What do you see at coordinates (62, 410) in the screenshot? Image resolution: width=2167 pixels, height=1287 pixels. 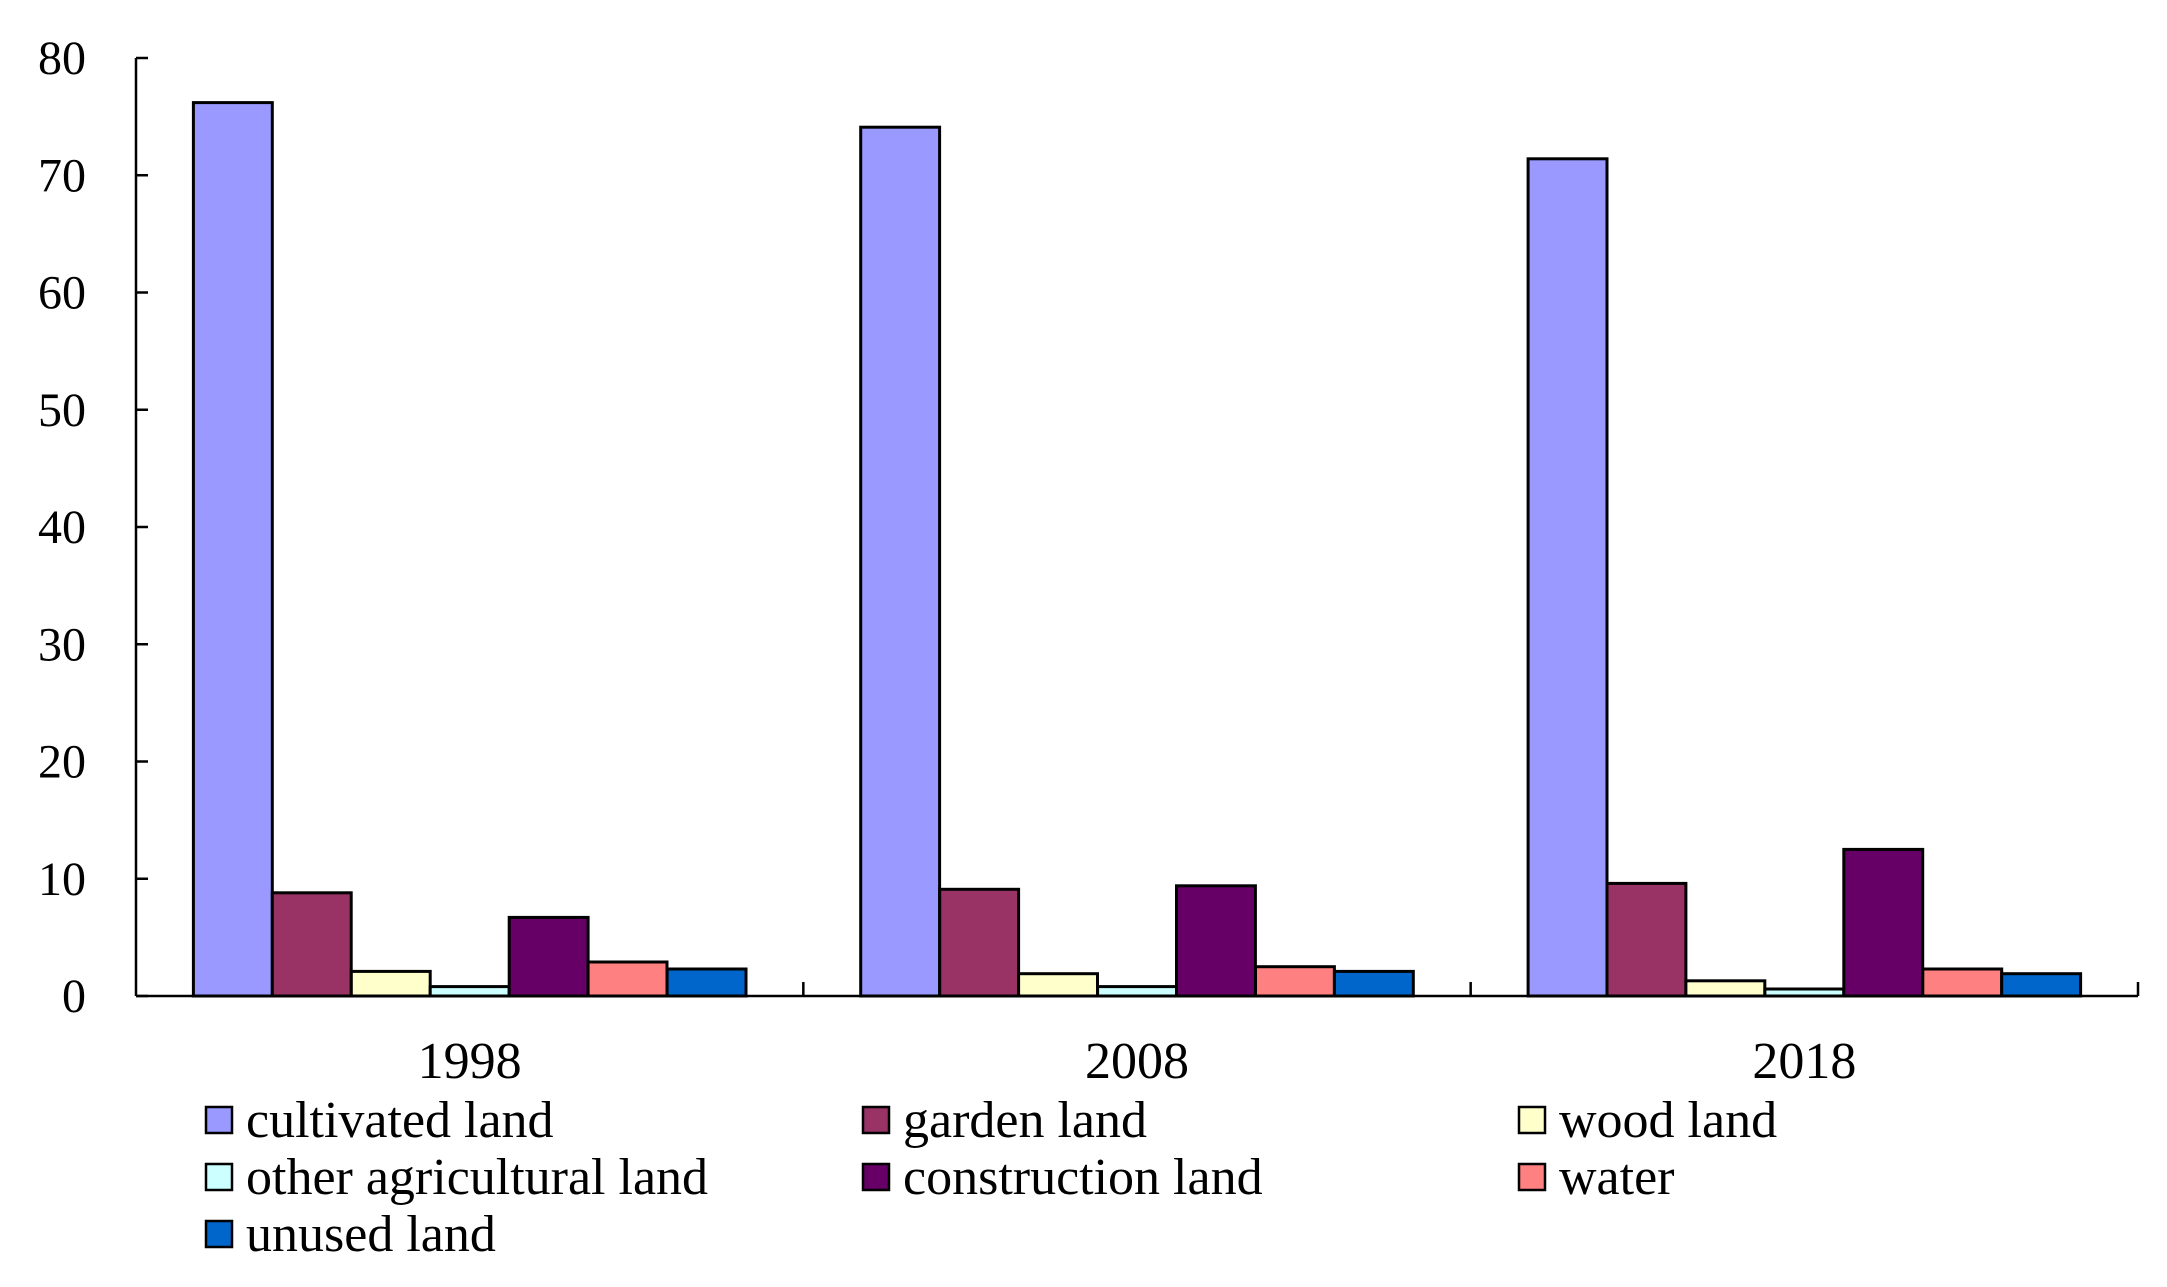 I see `y-tick-label: 50` at bounding box center [62, 410].